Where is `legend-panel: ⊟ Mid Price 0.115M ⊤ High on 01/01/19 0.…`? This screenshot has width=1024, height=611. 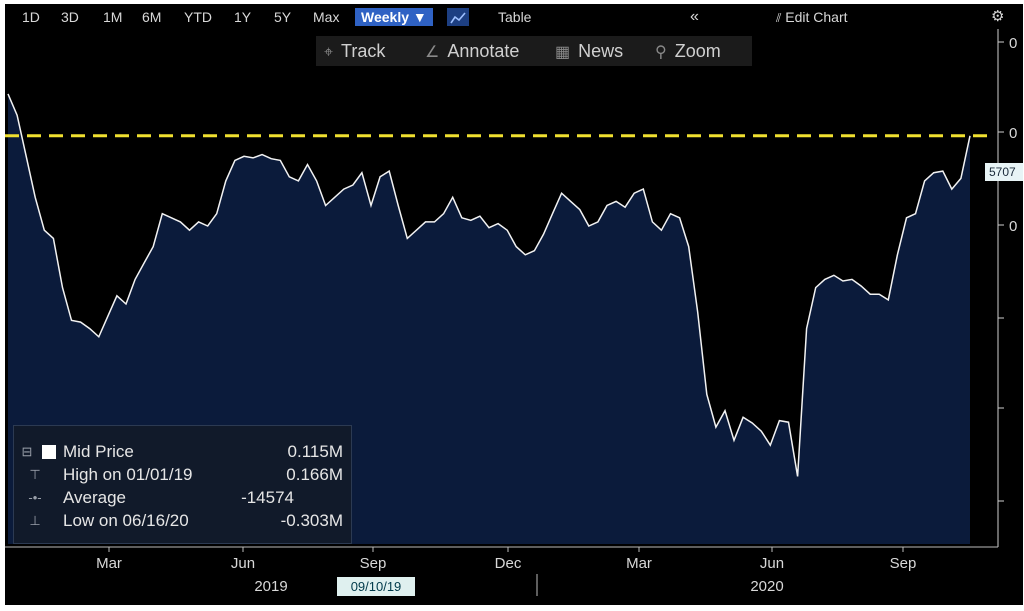
legend-panel: ⊟ Mid Price 0.115M ⊤ High on 01/01/19 0.… is located at coordinates (182, 484).